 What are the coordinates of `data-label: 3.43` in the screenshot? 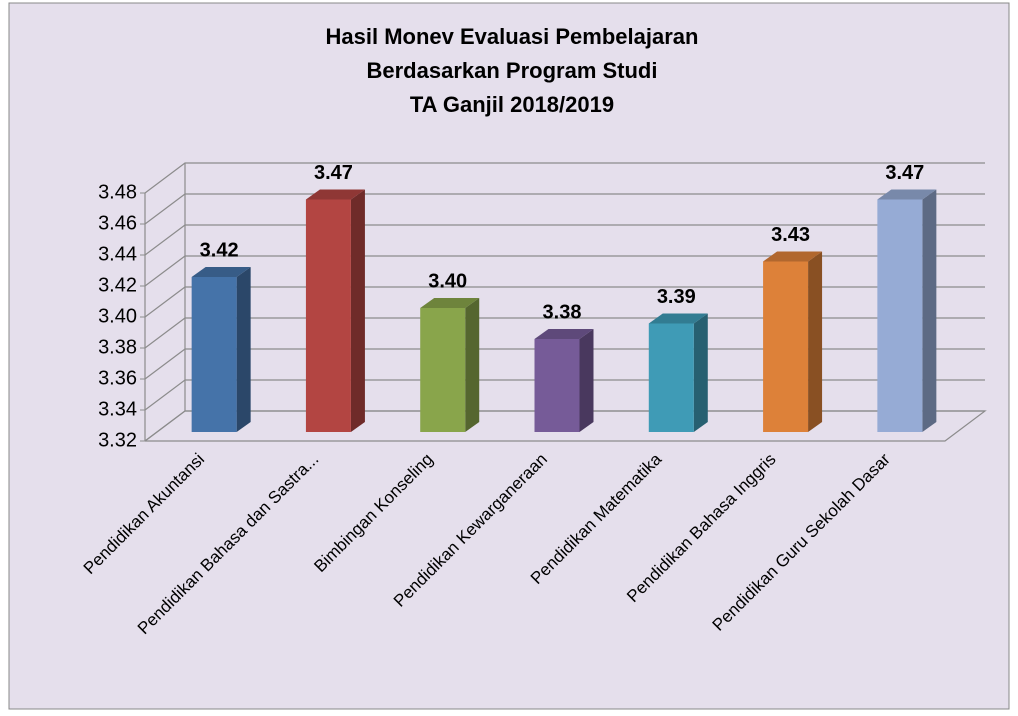 It's located at (790, 235).